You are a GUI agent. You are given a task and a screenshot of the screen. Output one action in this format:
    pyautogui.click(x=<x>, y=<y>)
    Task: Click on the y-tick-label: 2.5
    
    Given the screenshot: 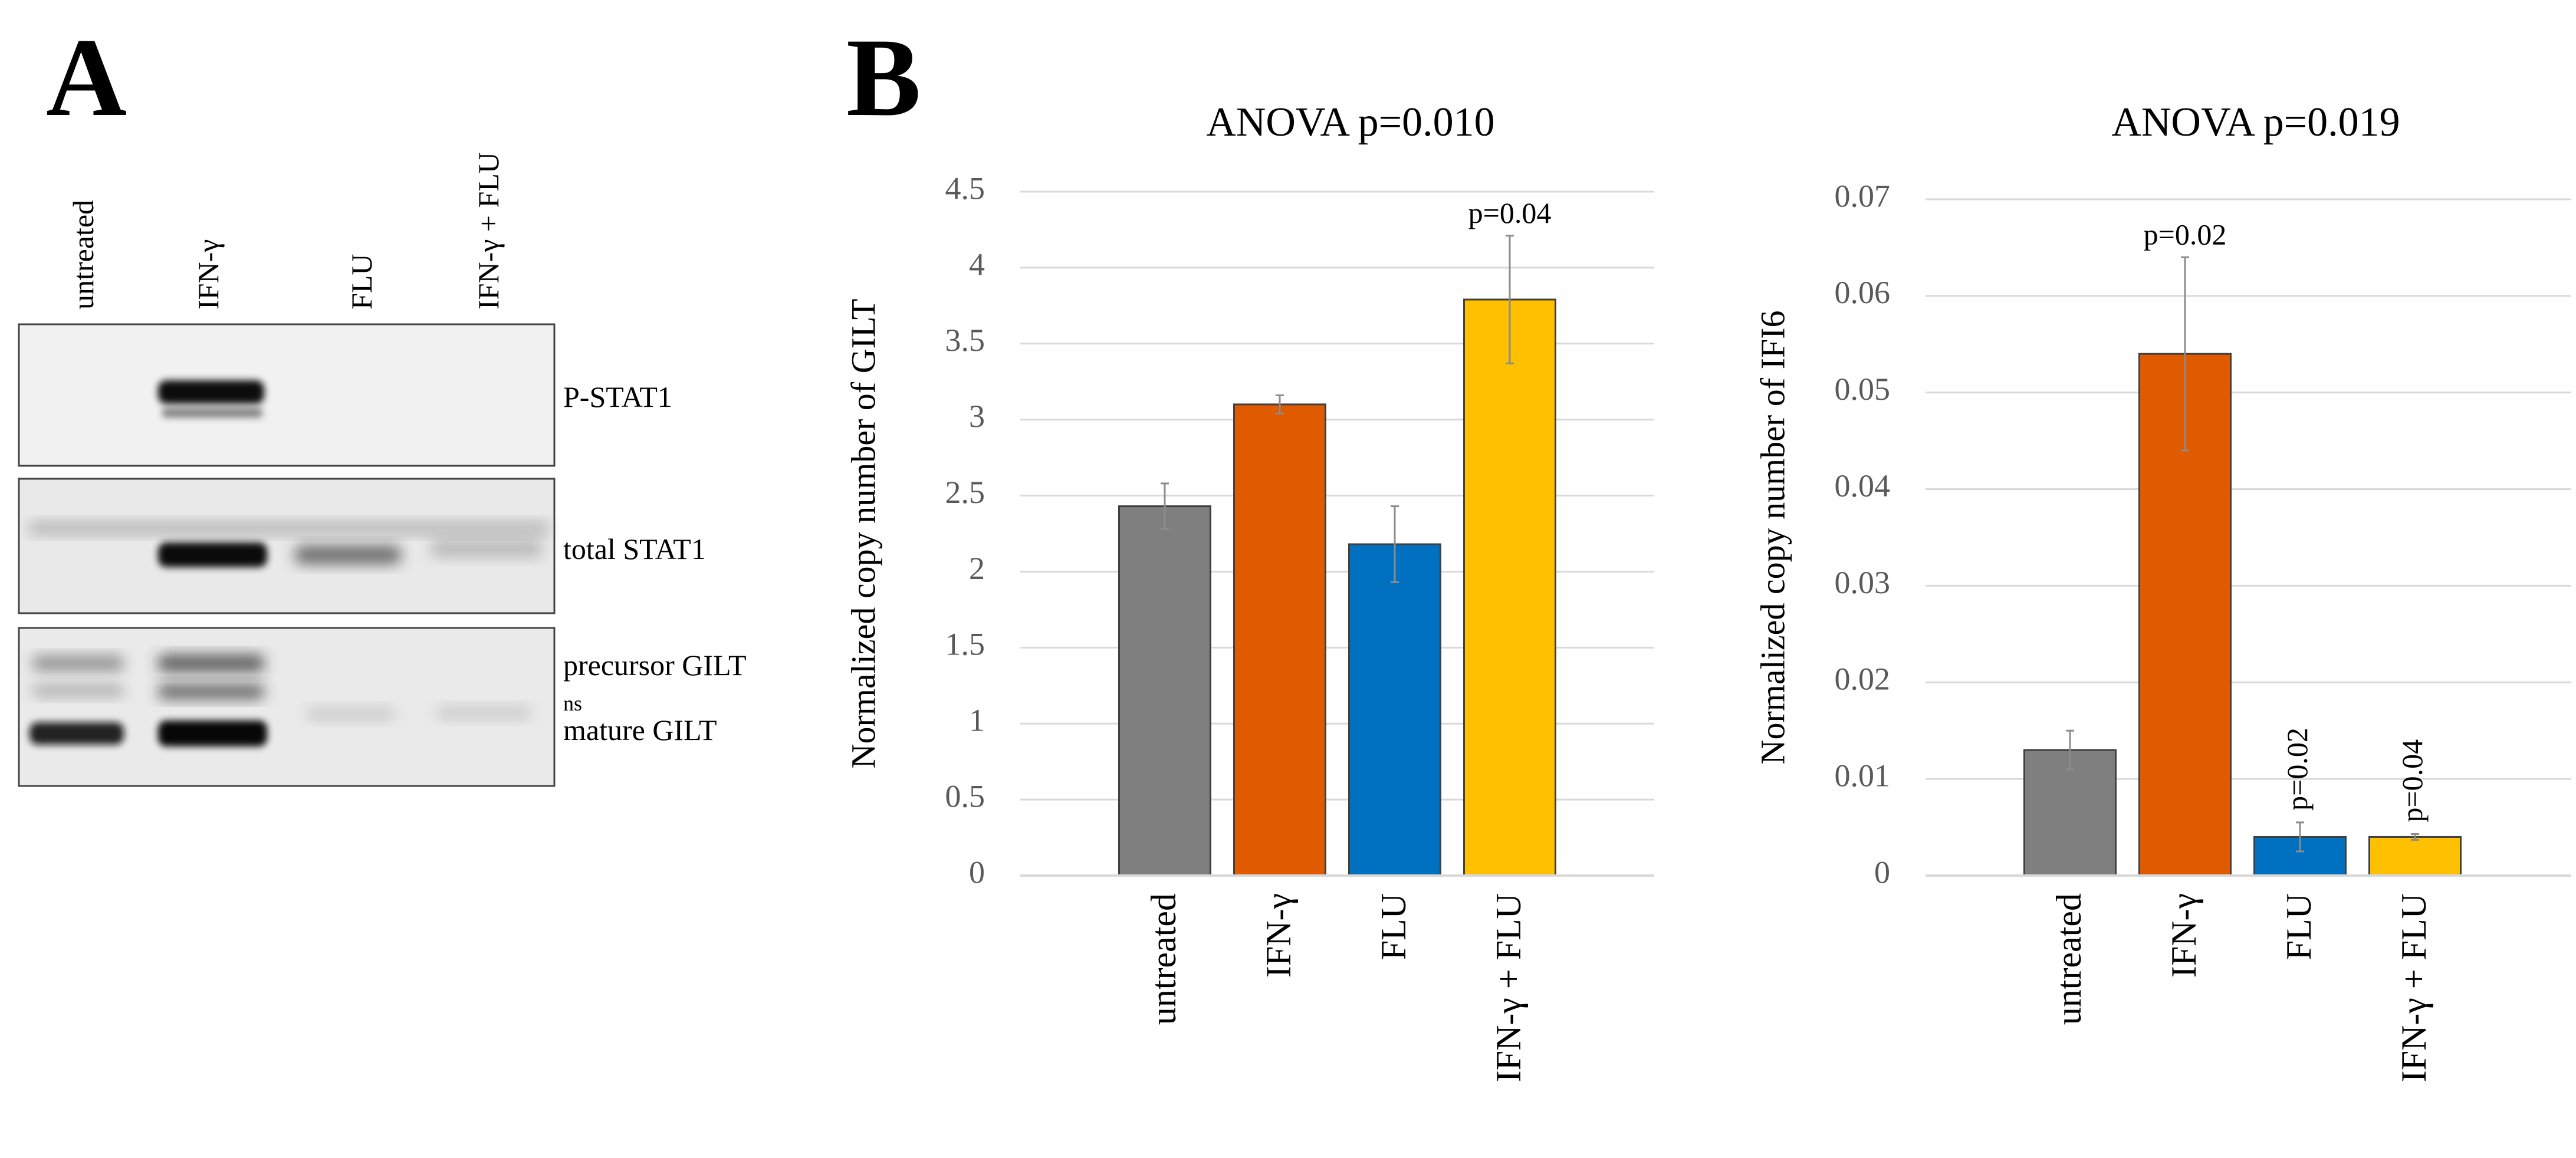 What is the action you would take?
    pyautogui.click(x=965, y=493)
    